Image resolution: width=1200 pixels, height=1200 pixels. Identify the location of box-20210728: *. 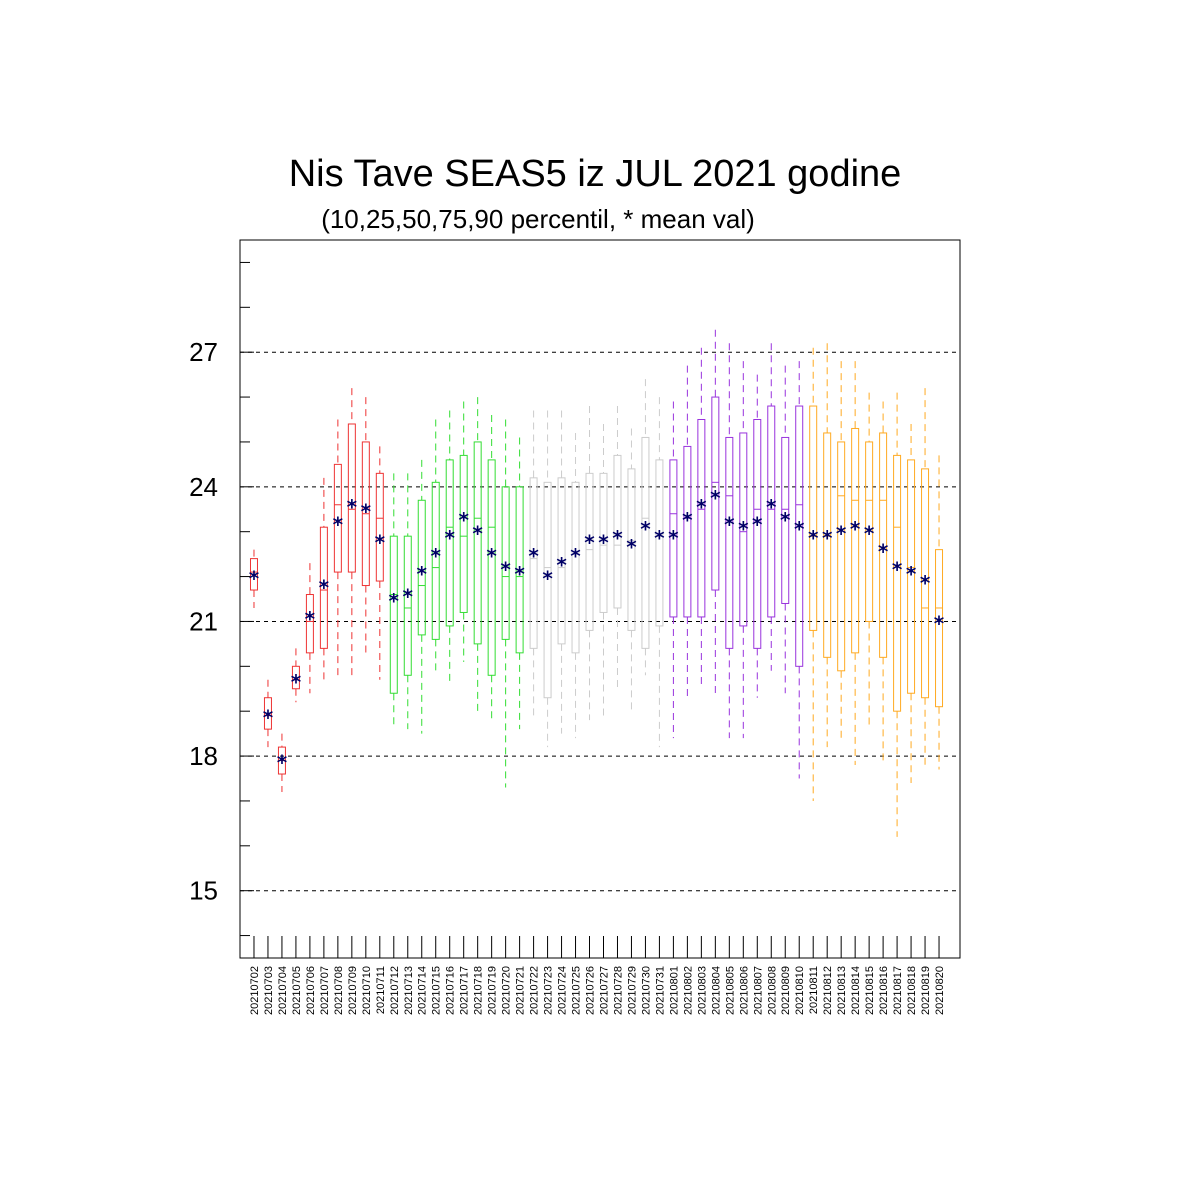
(617, 547).